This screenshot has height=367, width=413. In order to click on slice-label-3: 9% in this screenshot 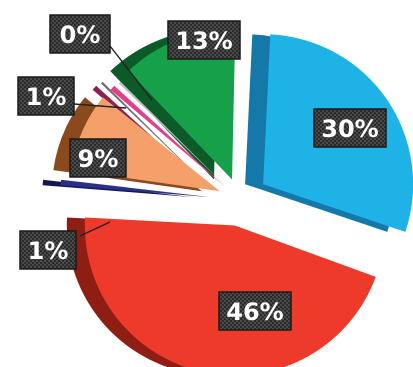, I will do `click(98, 158)`.